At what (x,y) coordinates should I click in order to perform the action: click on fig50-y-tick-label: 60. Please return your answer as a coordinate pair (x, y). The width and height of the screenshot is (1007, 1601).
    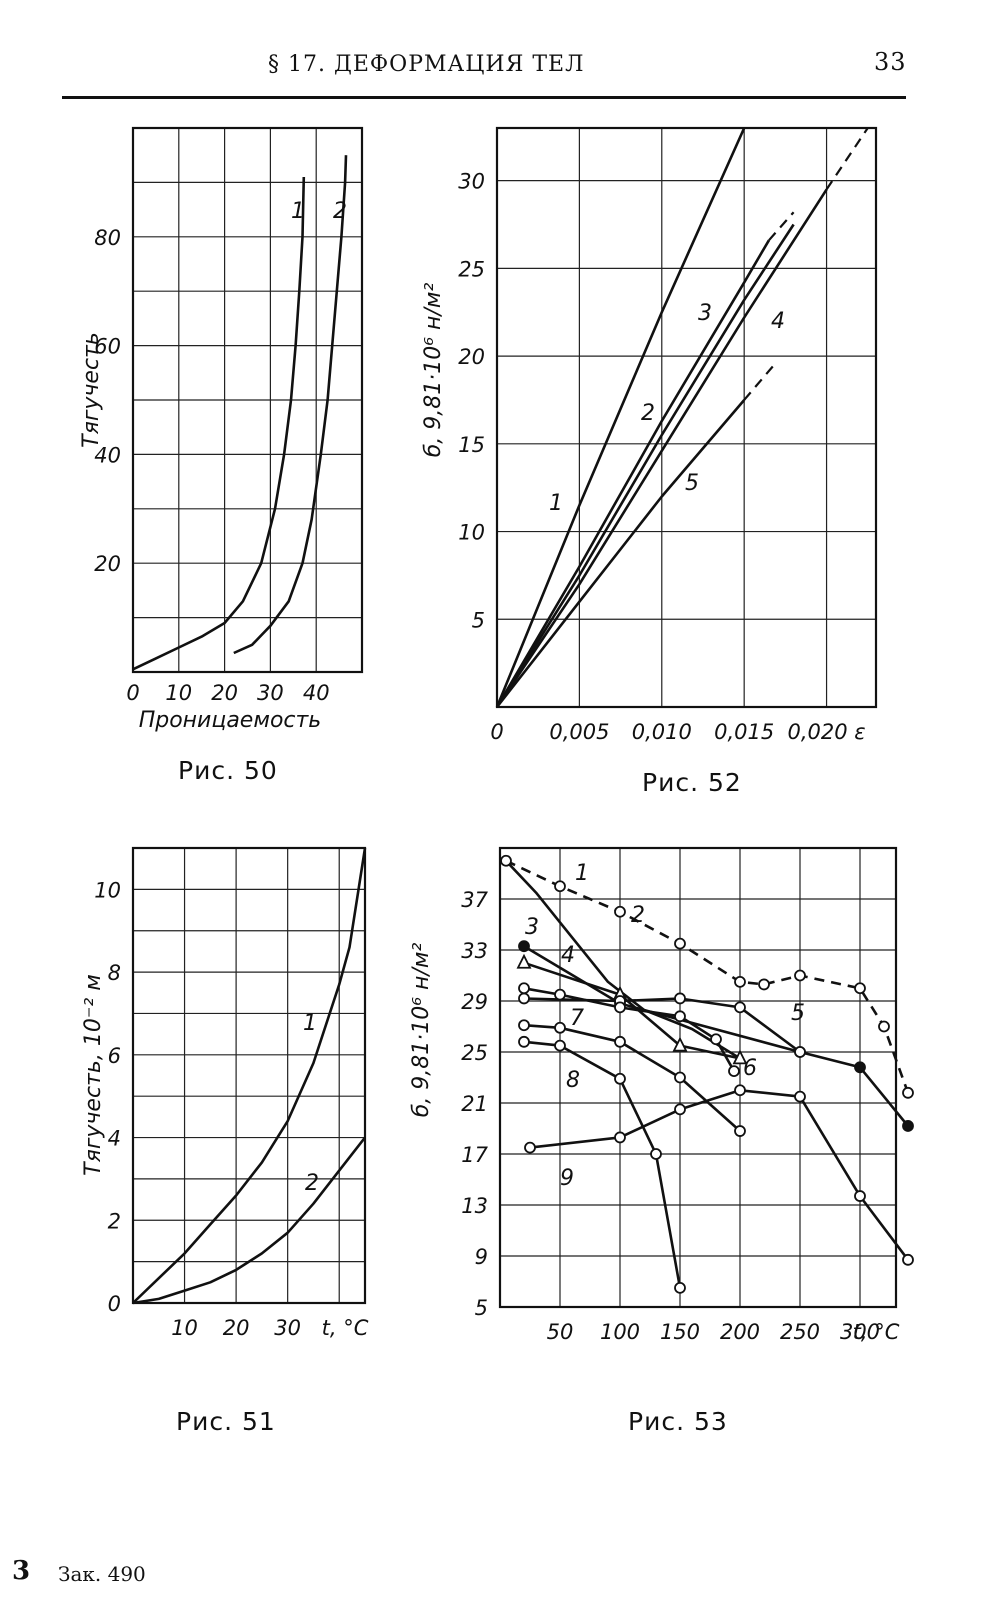
    Looking at the image, I should click on (107, 347).